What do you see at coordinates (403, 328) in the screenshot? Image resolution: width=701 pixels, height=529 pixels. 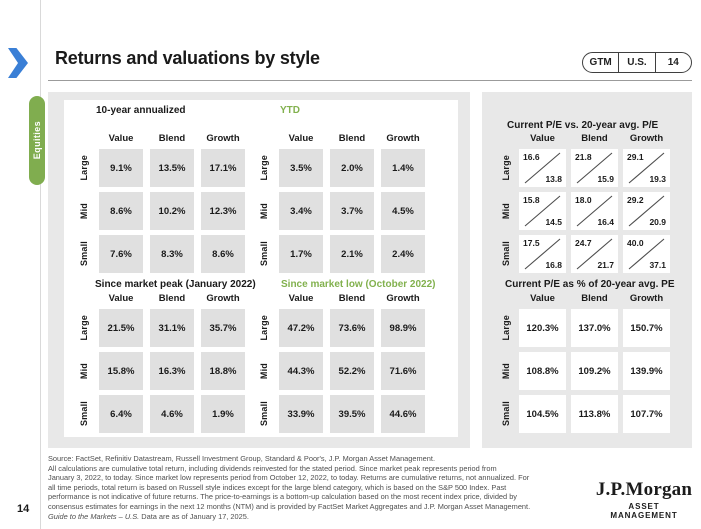 I see `style-cell: 98.9%` at bounding box center [403, 328].